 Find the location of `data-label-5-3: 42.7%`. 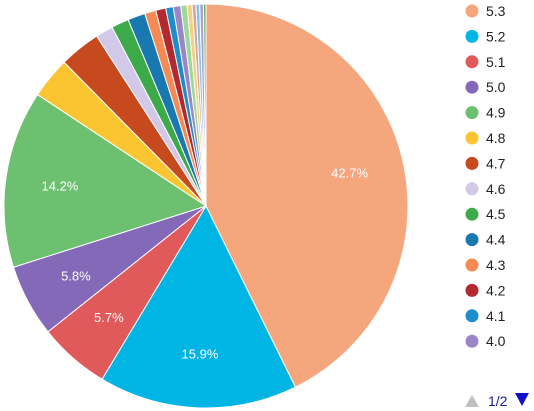

data-label-5-3: 42.7% is located at coordinates (349, 172).